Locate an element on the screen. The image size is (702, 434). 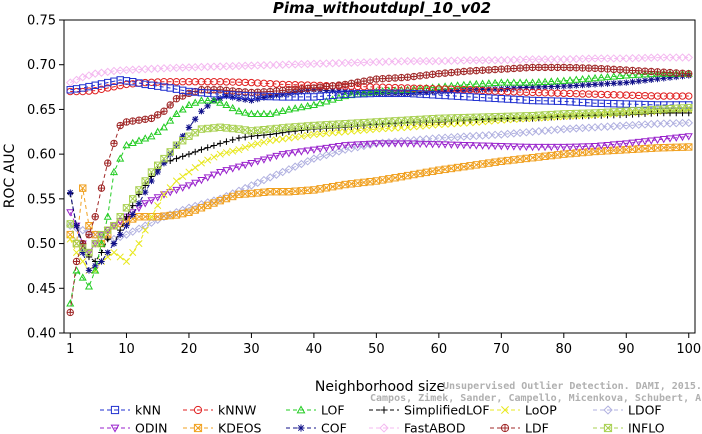
data-point-cof-k75 is located at coordinates (532, 87).